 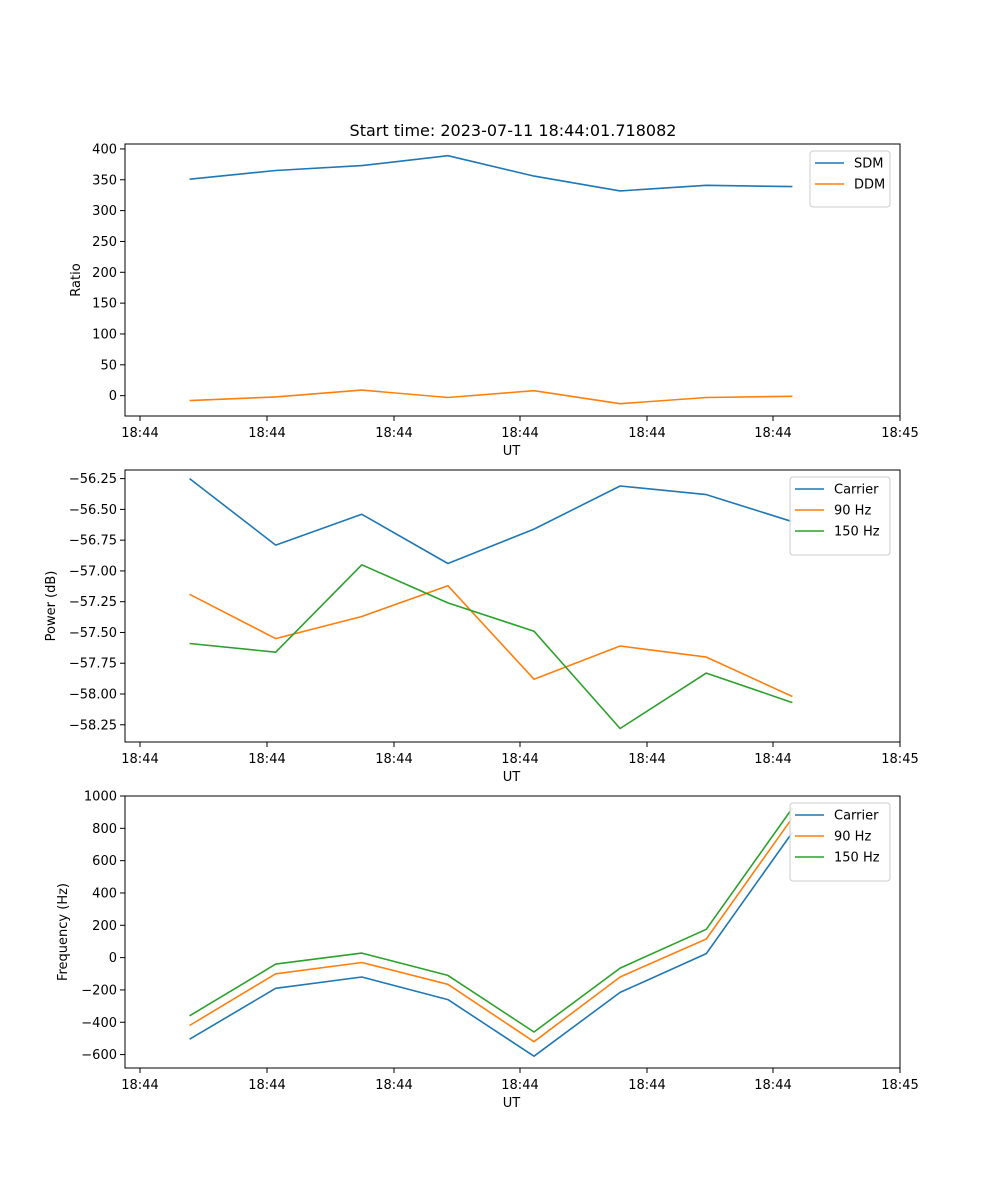 What do you see at coordinates (93, 602) in the screenshot?
I see `y-tick-label: −57.25` at bounding box center [93, 602].